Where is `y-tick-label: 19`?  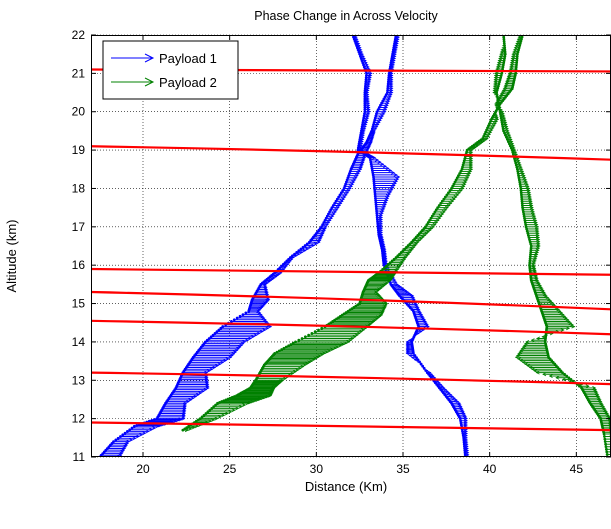
y-tick-label: 19 is located at coordinates (79, 150).